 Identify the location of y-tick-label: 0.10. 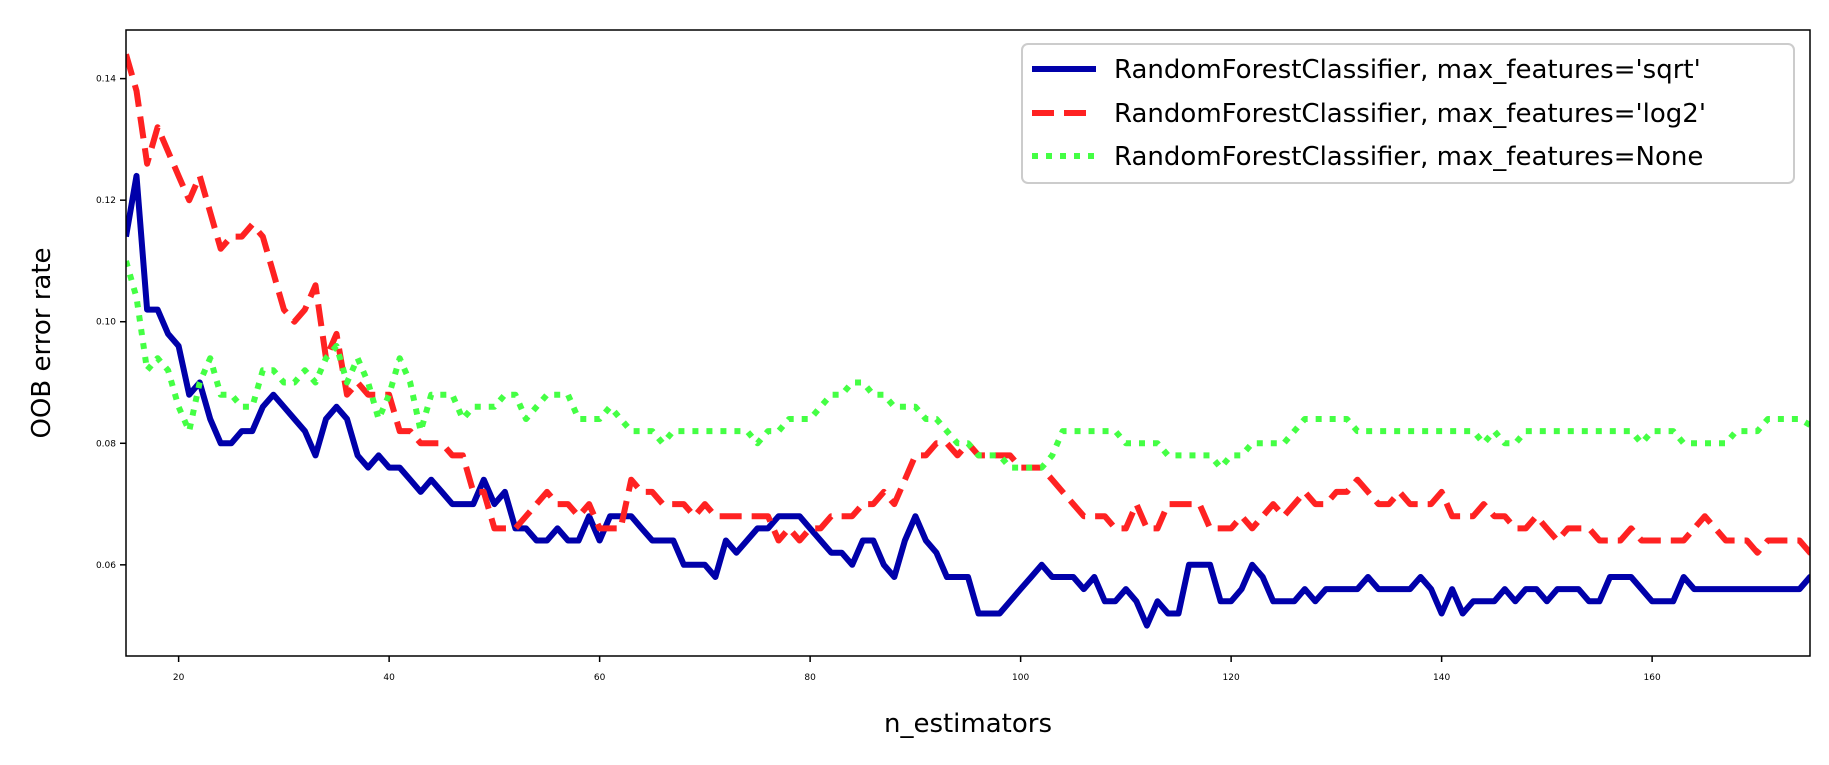
(106, 323).